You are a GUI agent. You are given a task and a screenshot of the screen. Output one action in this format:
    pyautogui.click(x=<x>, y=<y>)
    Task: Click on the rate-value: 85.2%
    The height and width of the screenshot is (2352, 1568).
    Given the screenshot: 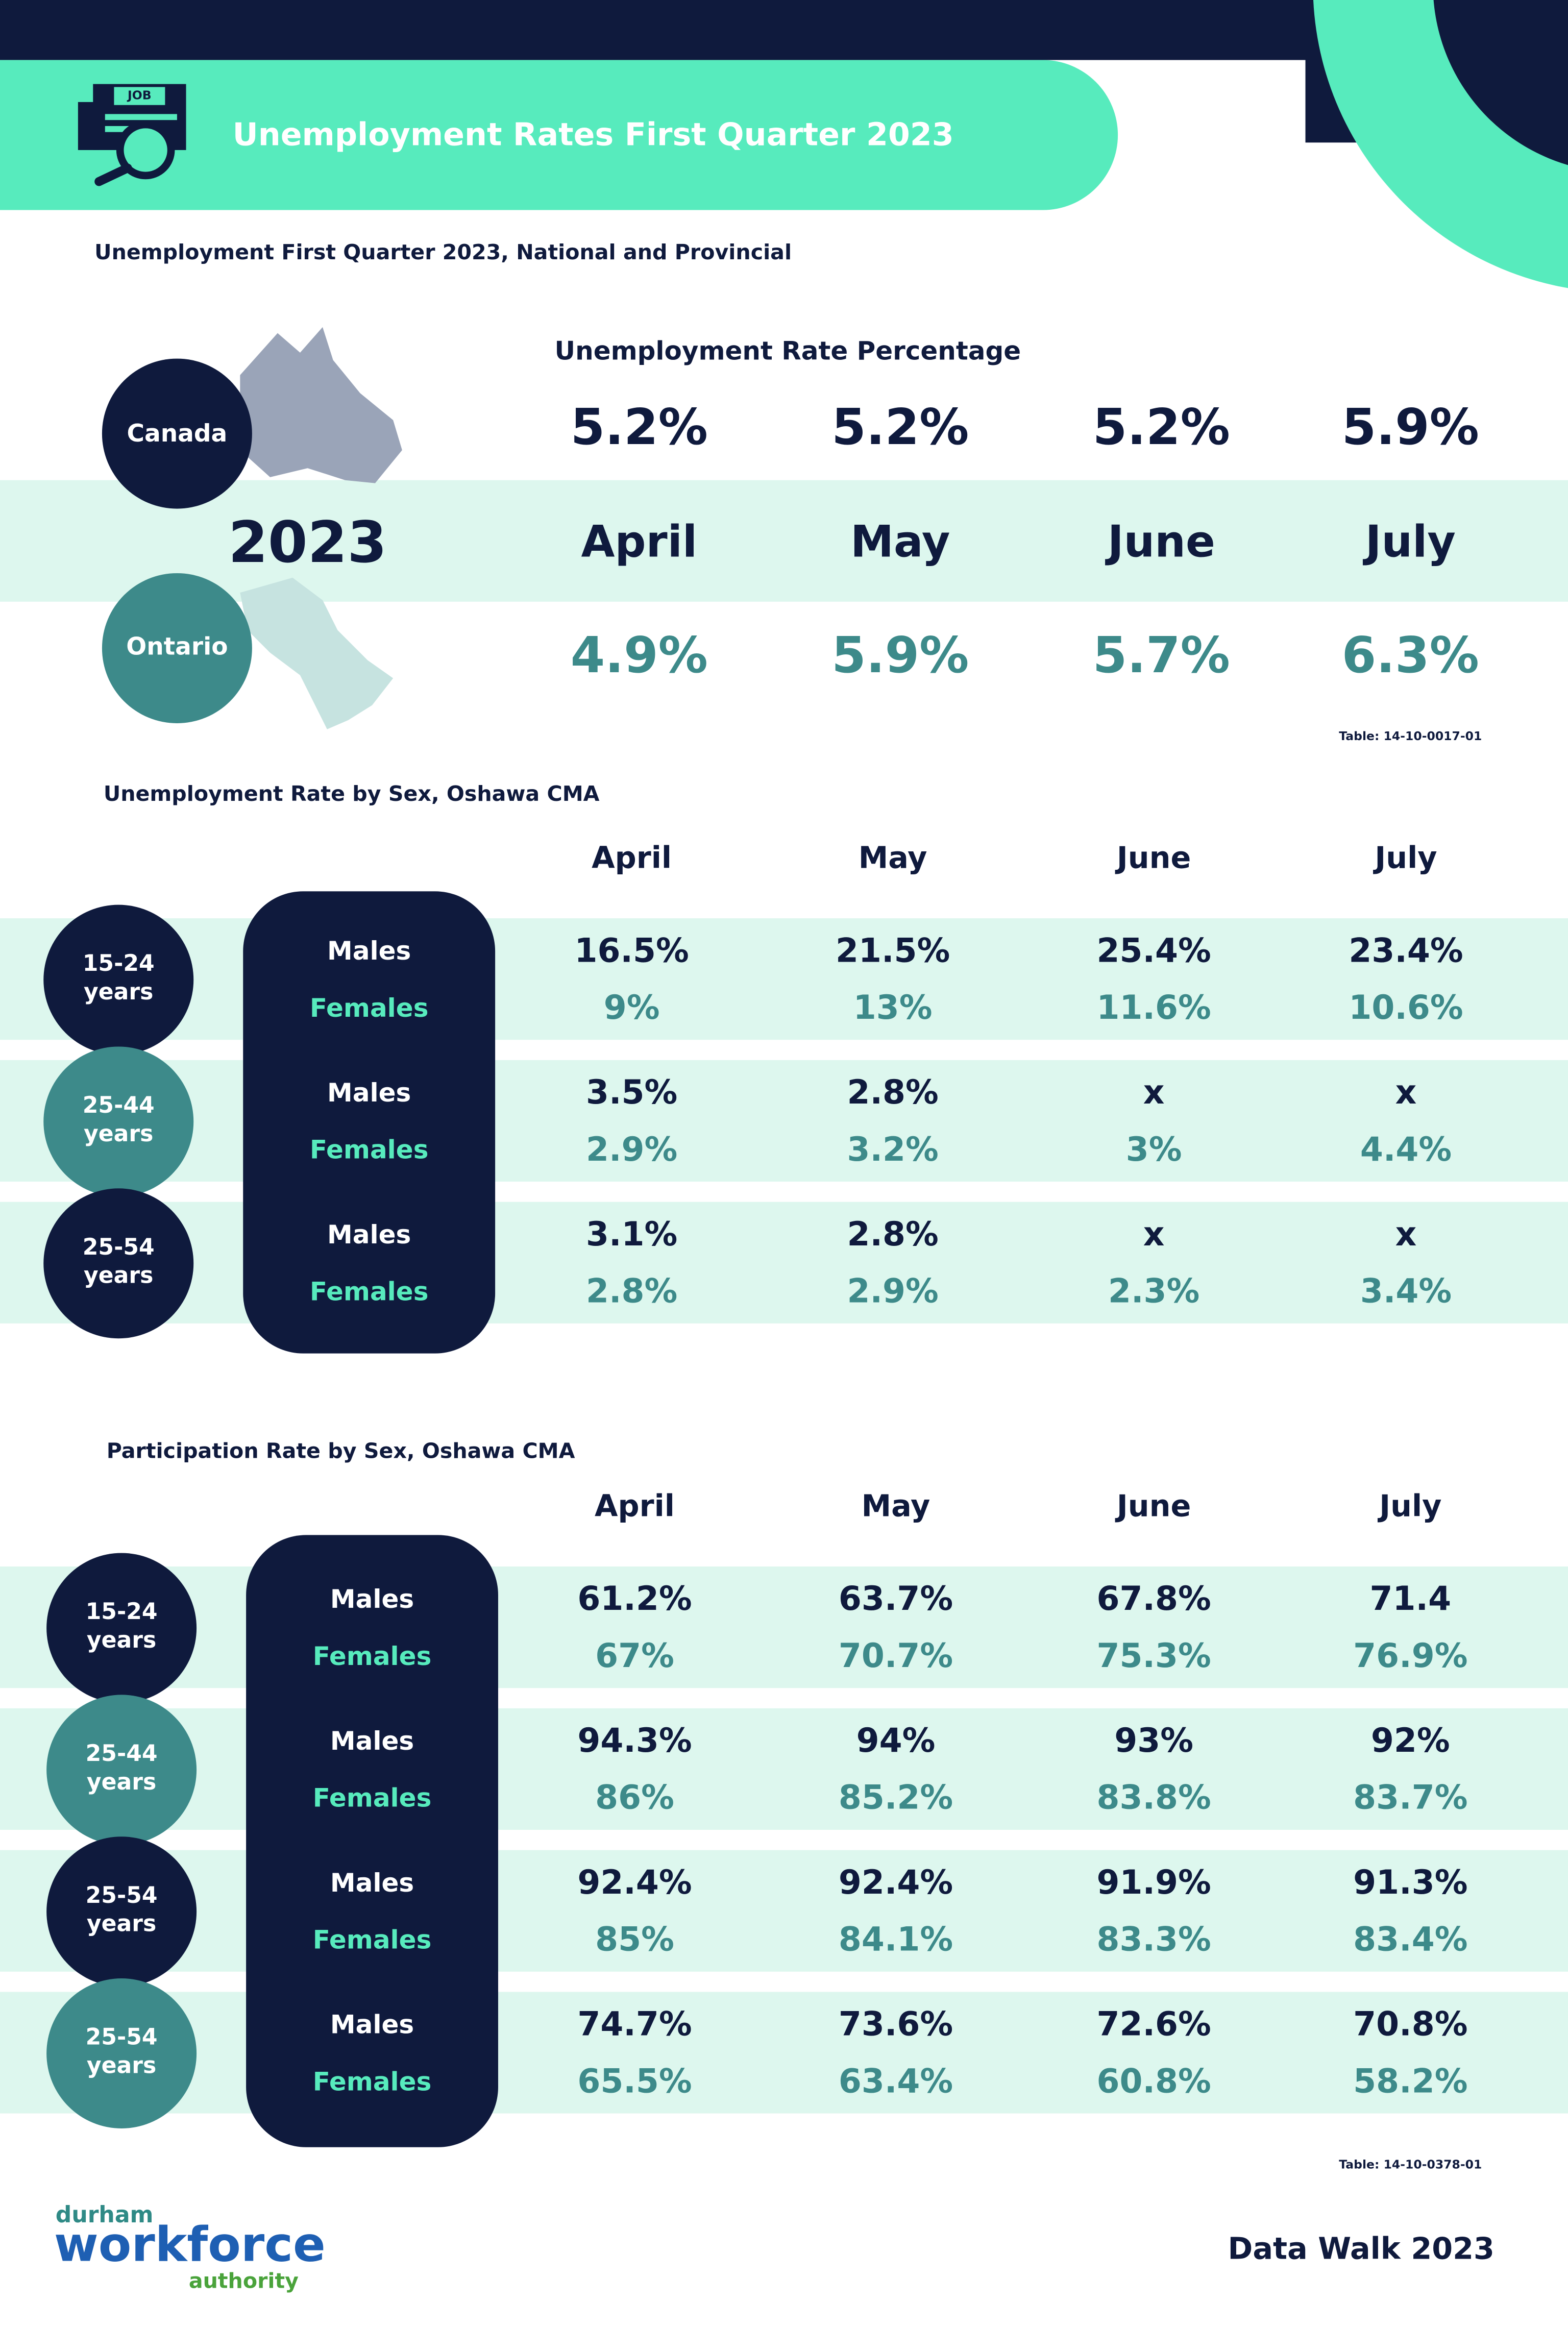 What is the action you would take?
    pyautogui.click(x=896, y=1798)
    